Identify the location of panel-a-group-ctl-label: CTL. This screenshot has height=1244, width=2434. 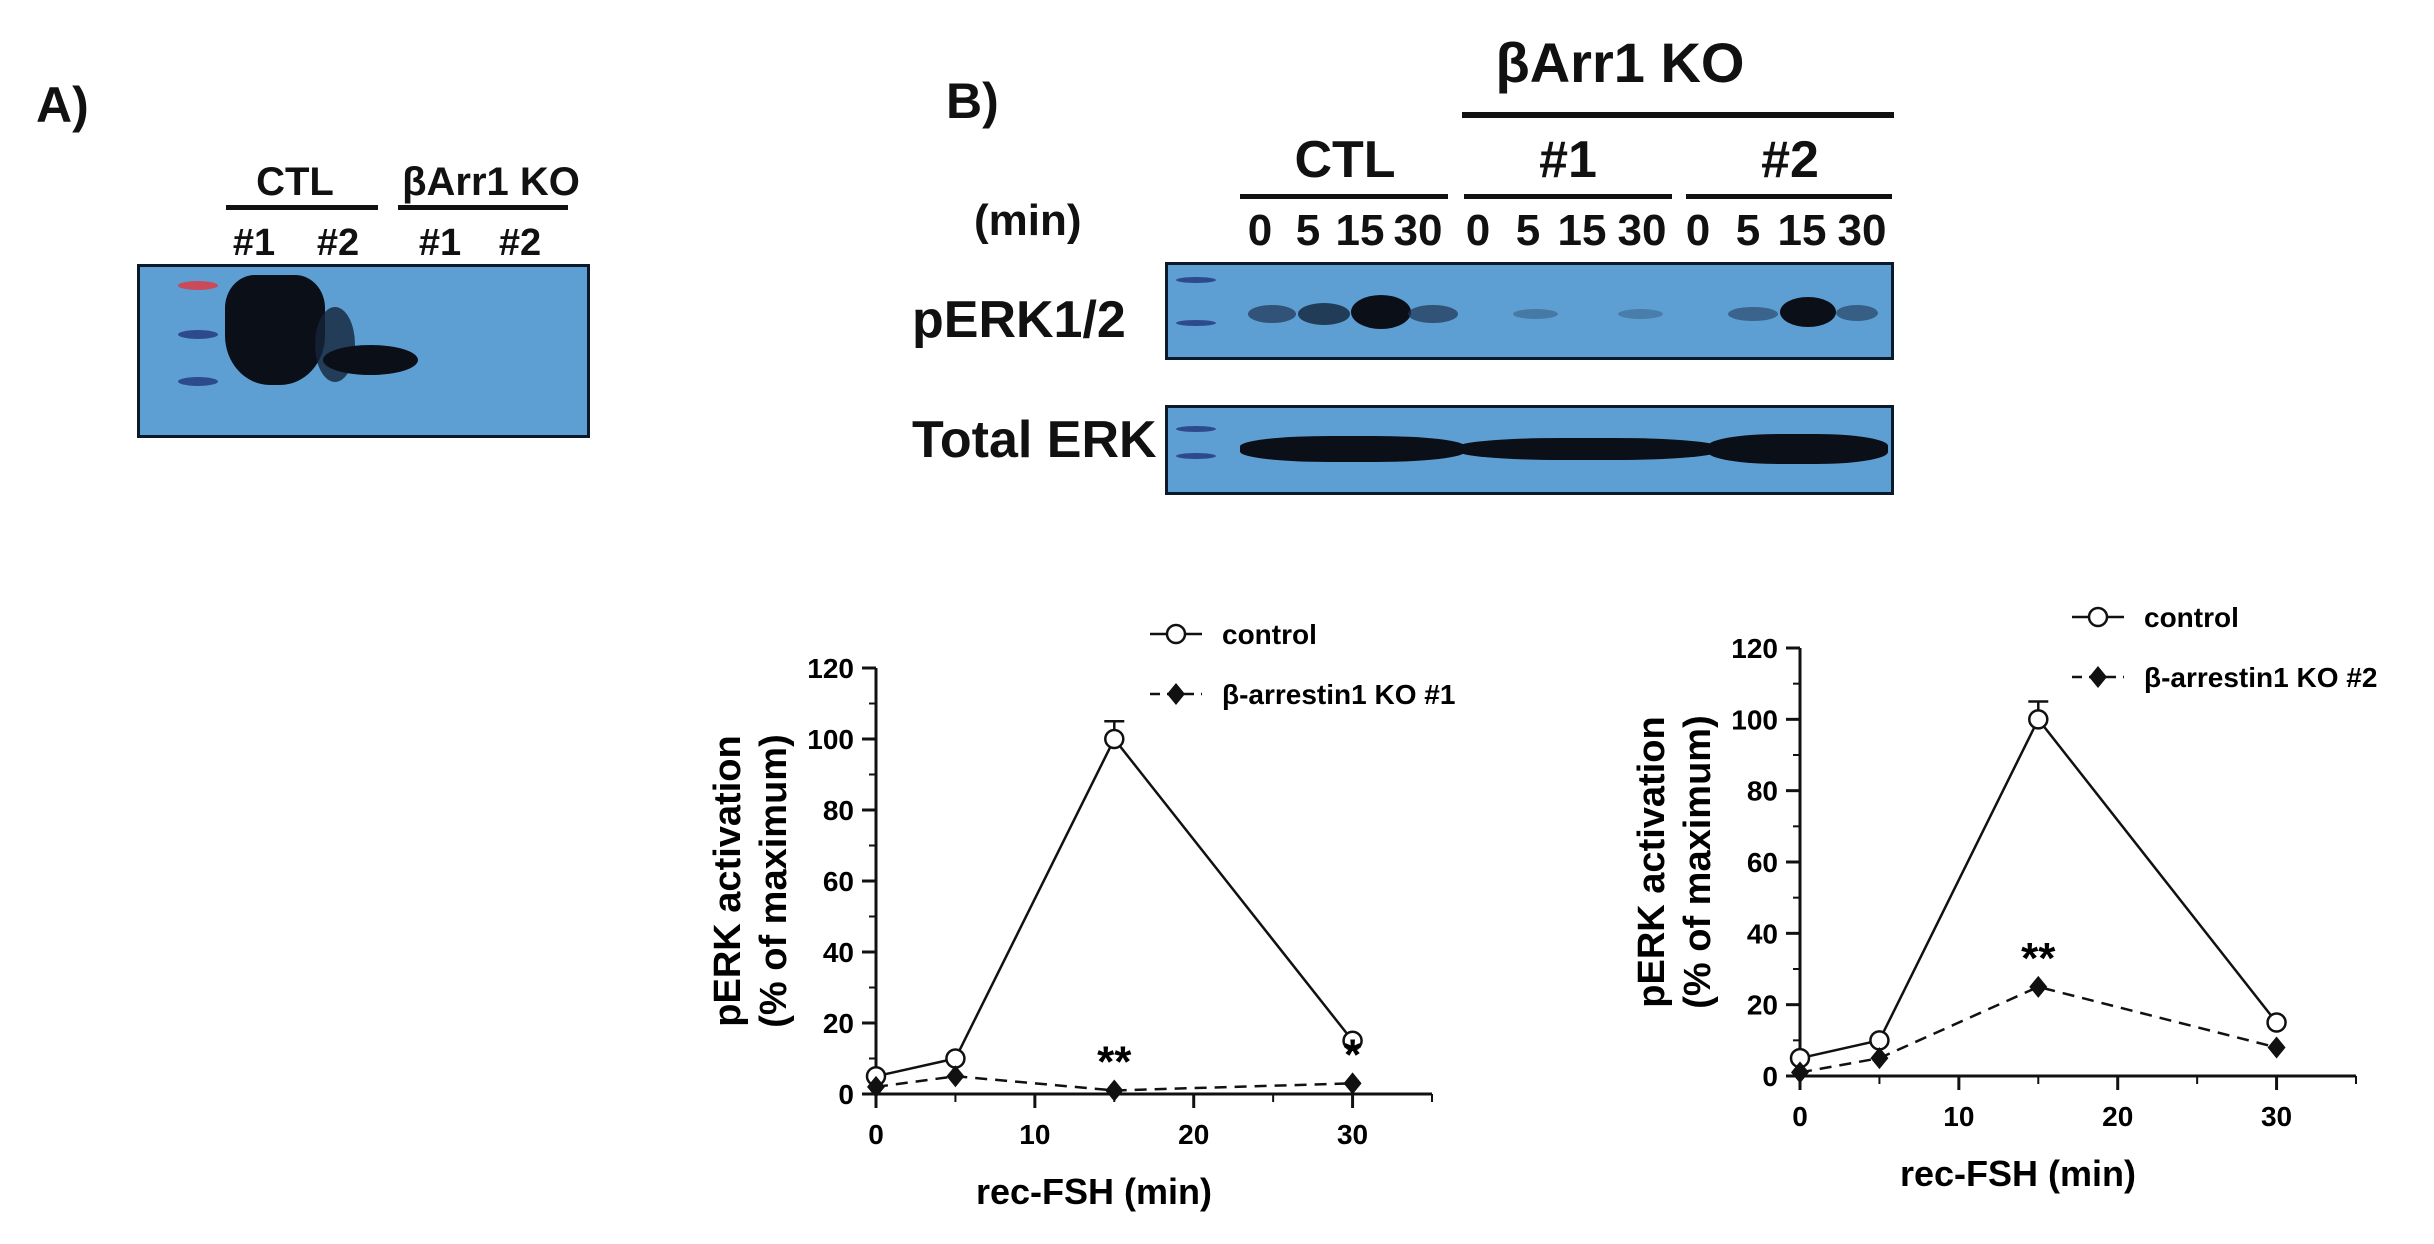
(295, 182).